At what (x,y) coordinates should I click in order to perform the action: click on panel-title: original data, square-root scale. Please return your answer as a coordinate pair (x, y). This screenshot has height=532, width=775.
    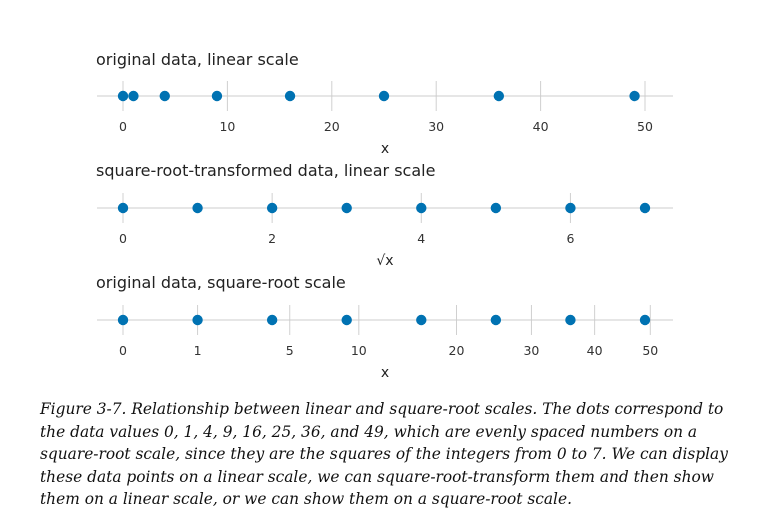
    Looking at the image, I should click on (221, 282).